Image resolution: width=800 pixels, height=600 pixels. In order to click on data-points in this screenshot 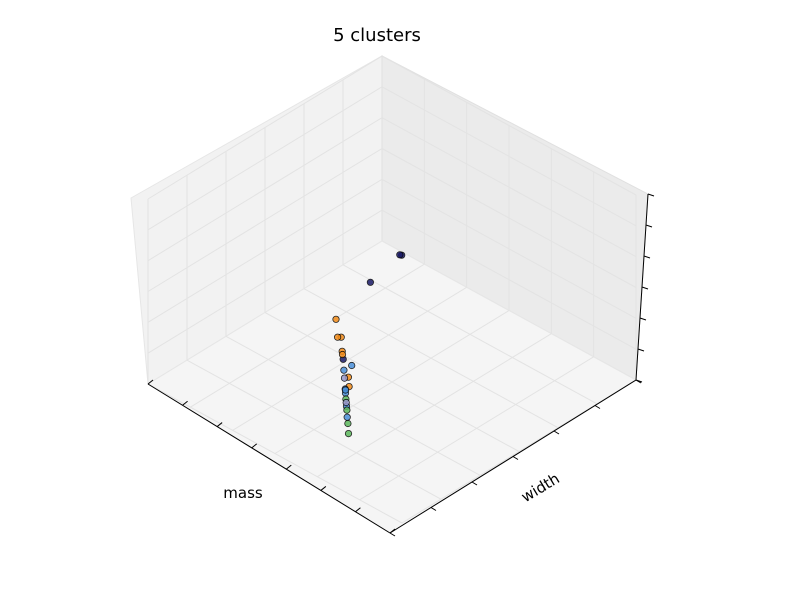, I will do `click(369, 344)`.